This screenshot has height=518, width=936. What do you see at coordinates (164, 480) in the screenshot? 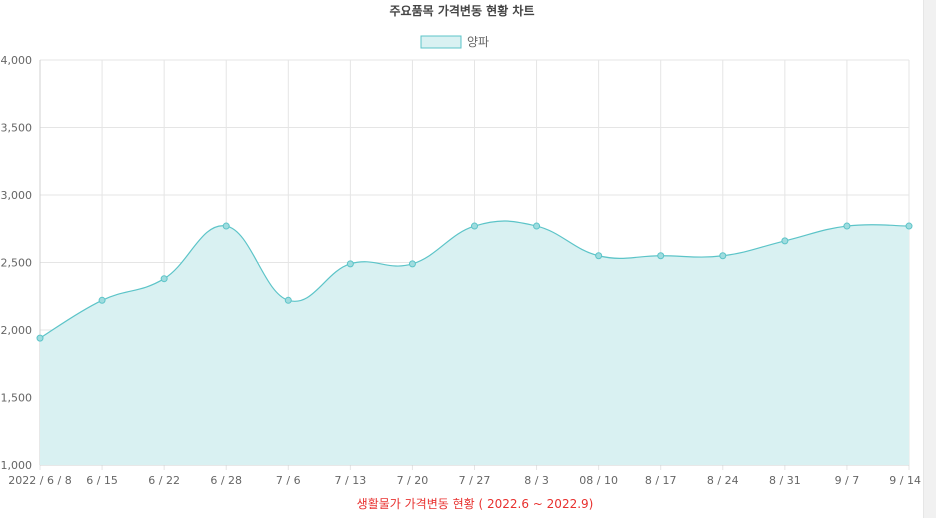
I see `x-tick-label: 6 / 22` at bounding box center [164, 480].